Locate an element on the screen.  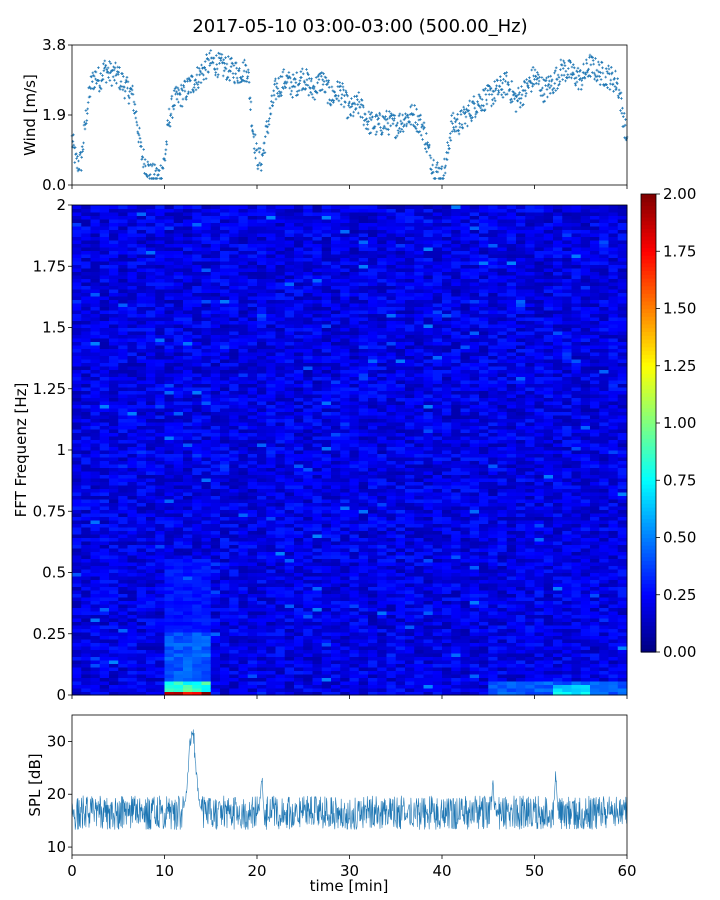
wind-scatter-points is located at coordinates (349, 114).